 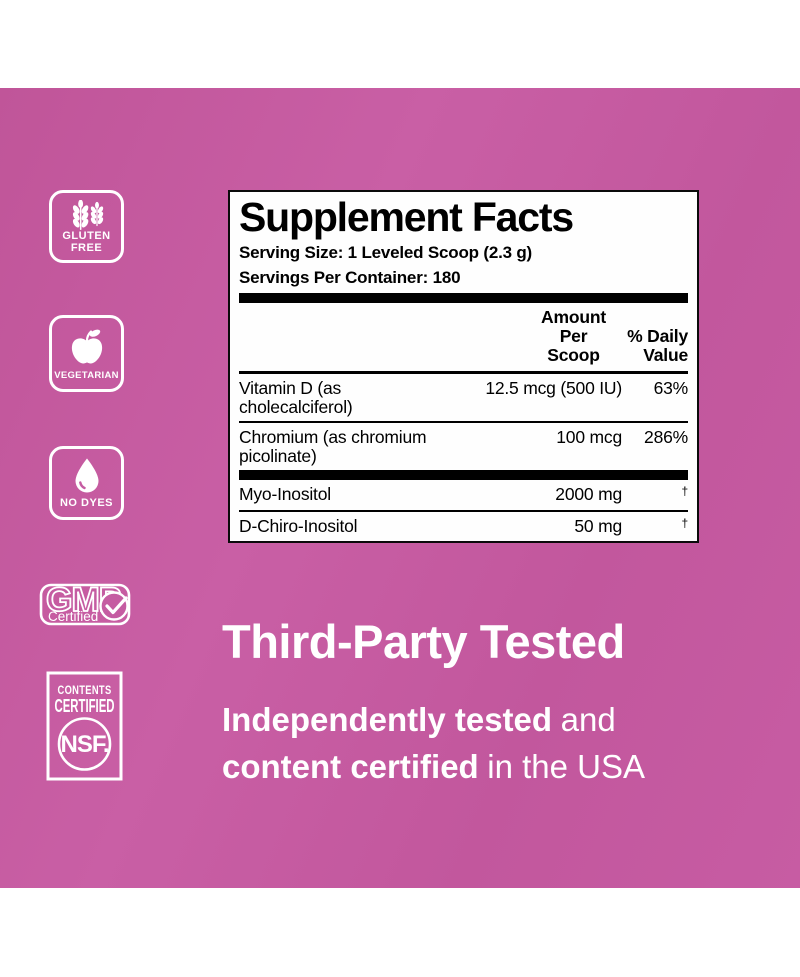 I want to click on vegetarian-badge: VEGETARIAN, so click(x=86, y=353).